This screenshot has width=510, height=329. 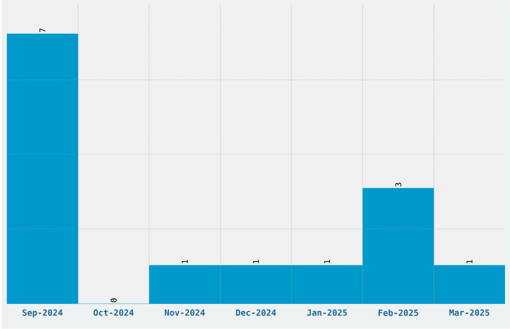 I want to click on x-tick-label: Mar-2025, so click(x=469, y=313).